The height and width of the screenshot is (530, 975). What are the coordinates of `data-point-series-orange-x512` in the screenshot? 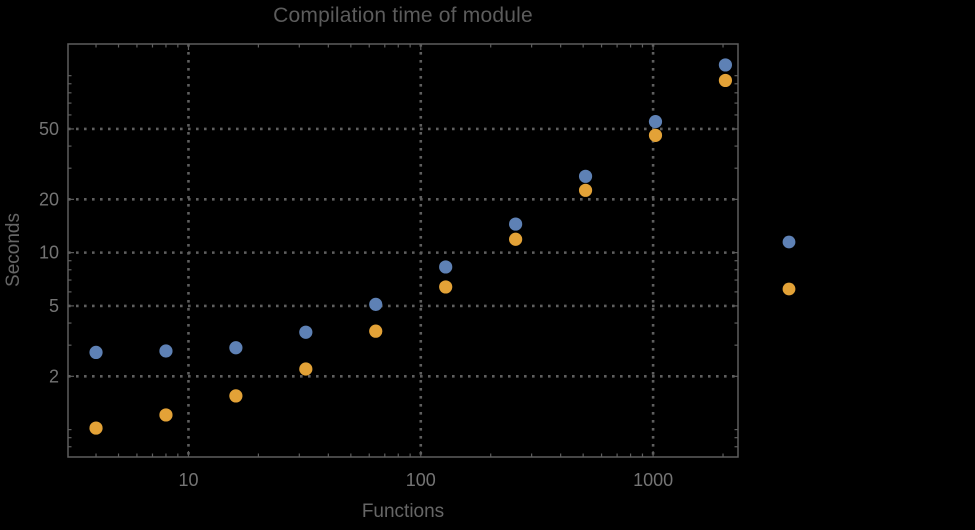 It's located at (585, 190).